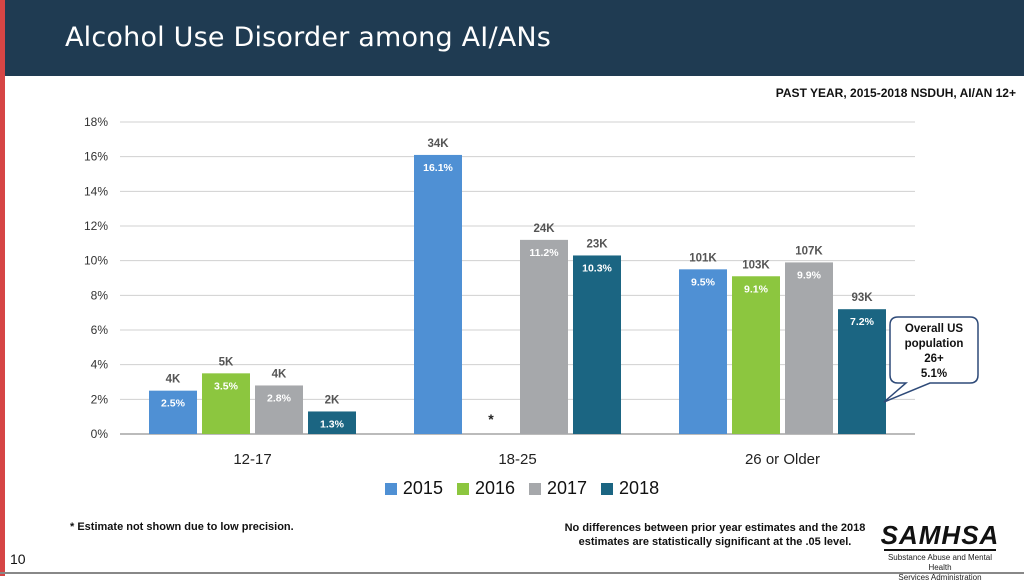 The image size is (1024, 583). I want to click on bar-count-label: 5K, so click(226, 362).